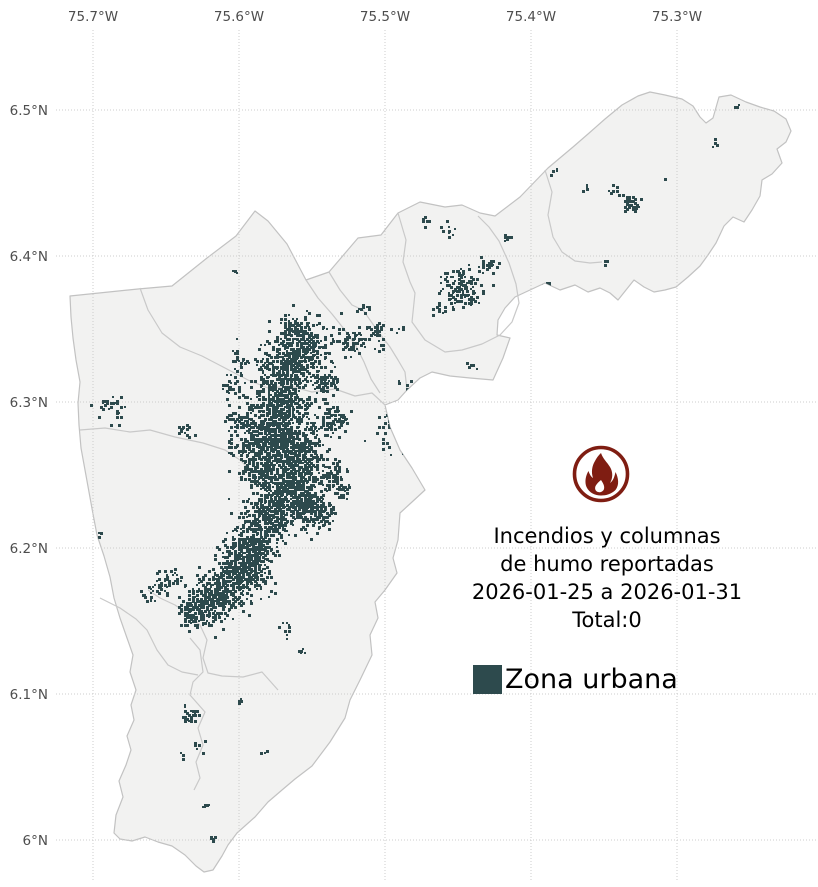 This screenshot has height=887, width=818. I want to click on y-tick-label: 6°N, so click(35, 841).